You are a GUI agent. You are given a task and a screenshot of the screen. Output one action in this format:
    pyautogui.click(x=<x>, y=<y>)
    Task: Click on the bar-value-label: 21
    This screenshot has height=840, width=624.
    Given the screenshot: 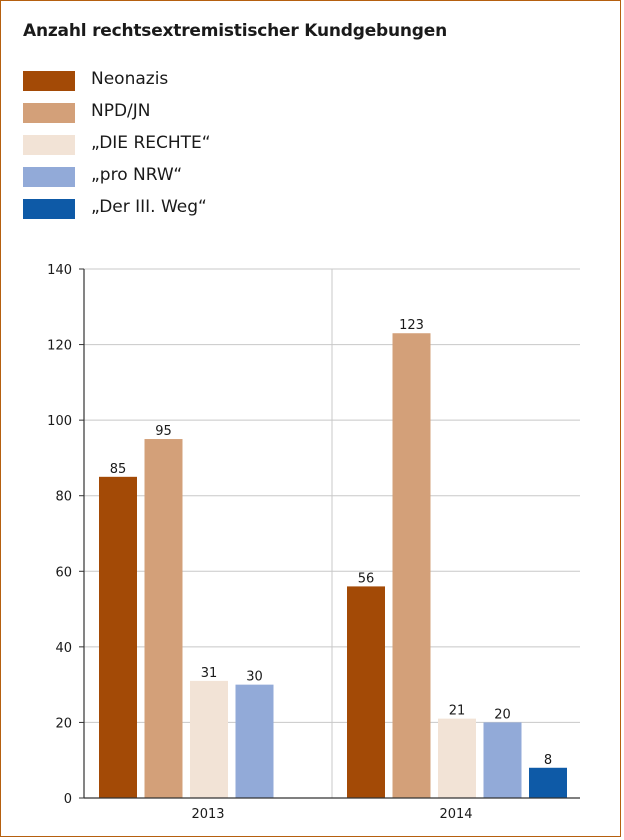 What is the action you would take?
    pyautogui.click(x=457, y=711)
    